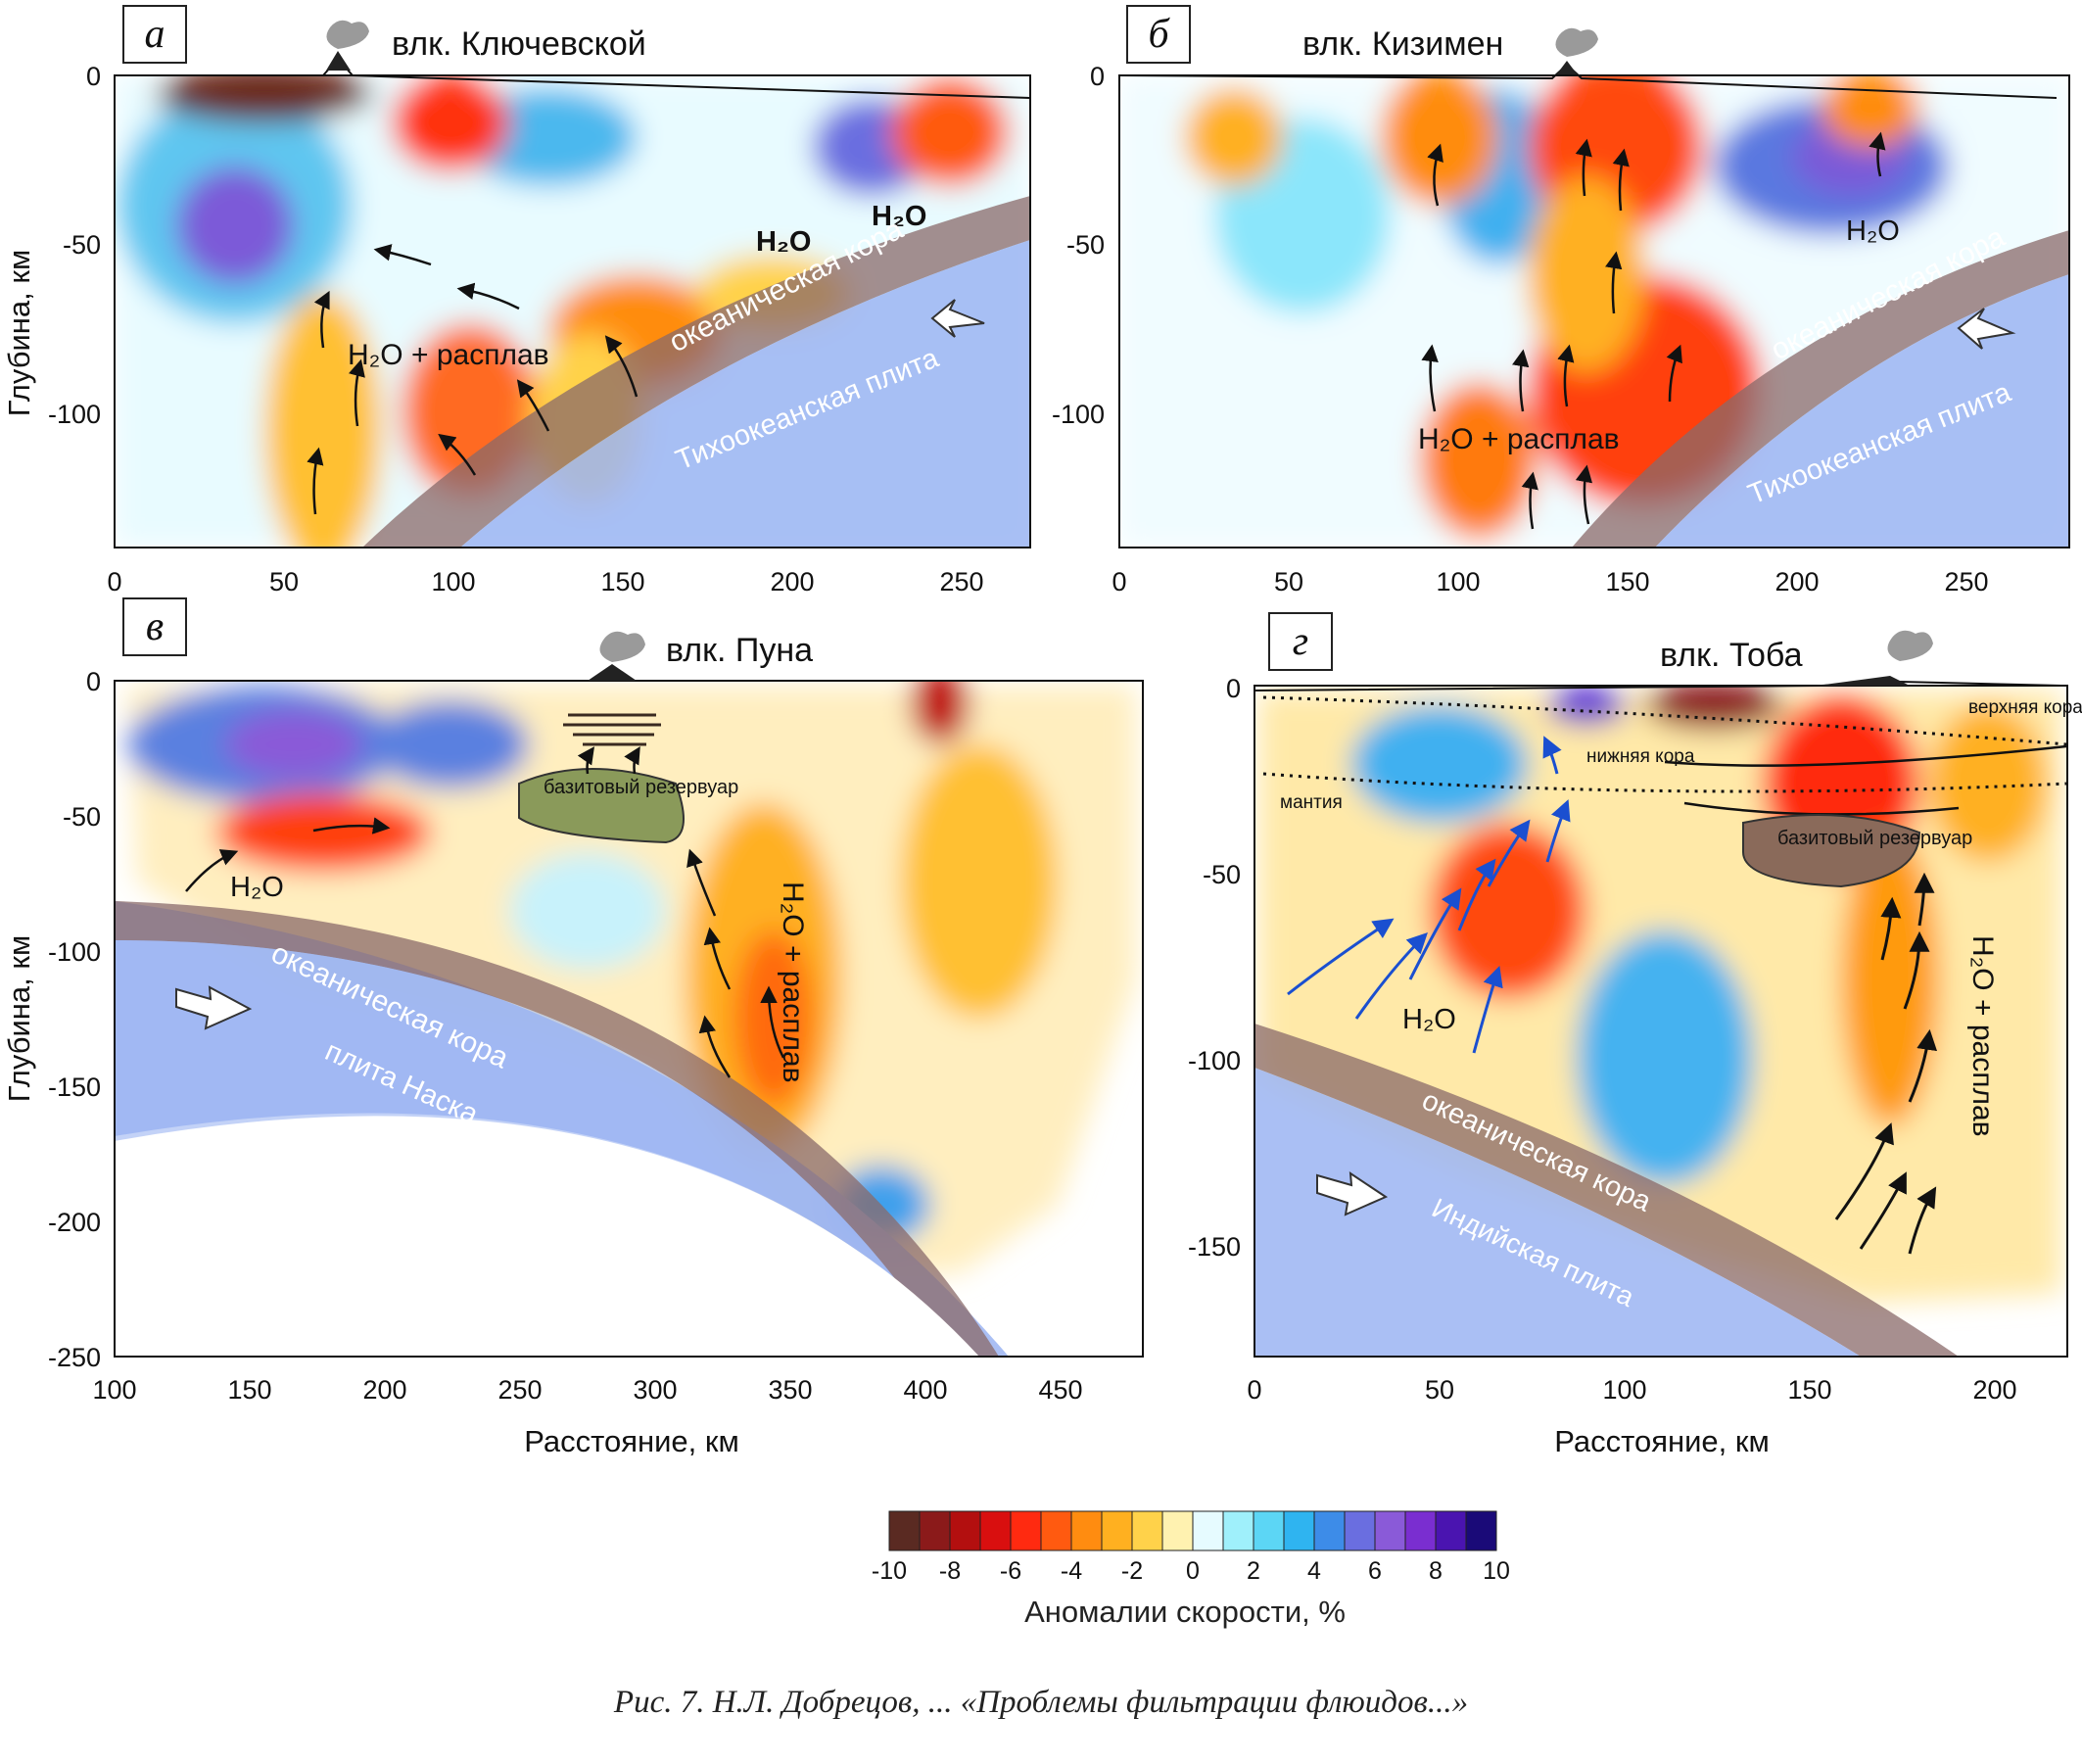  What do you see at coordinates (448, 355) in the screenshot?
I see `label-melt: H₂O + расплав` at bounding box center [448, 355].